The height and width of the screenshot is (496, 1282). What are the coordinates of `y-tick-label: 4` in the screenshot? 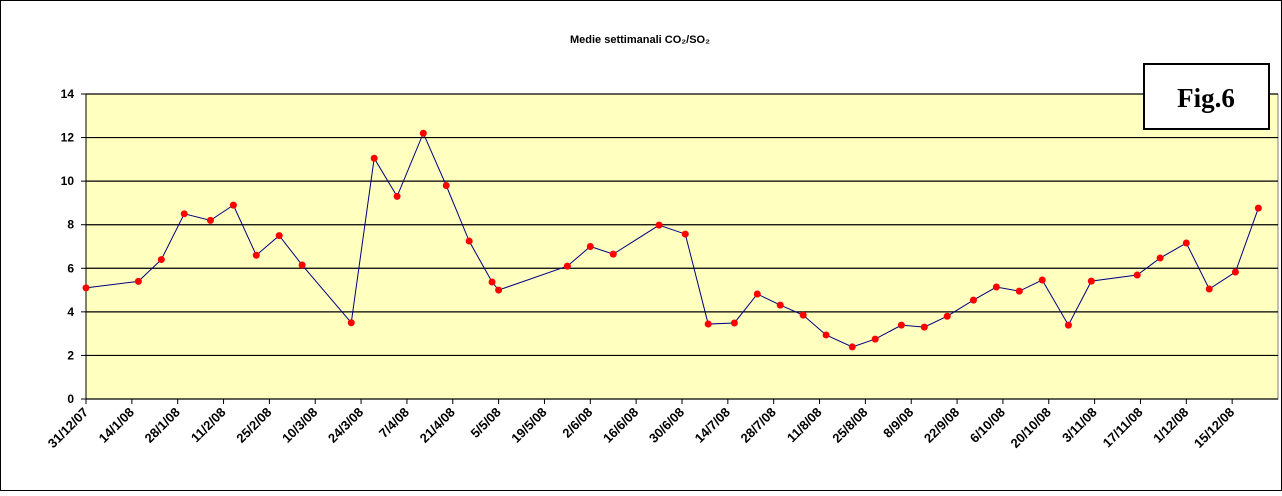 It's located at (70, 312).